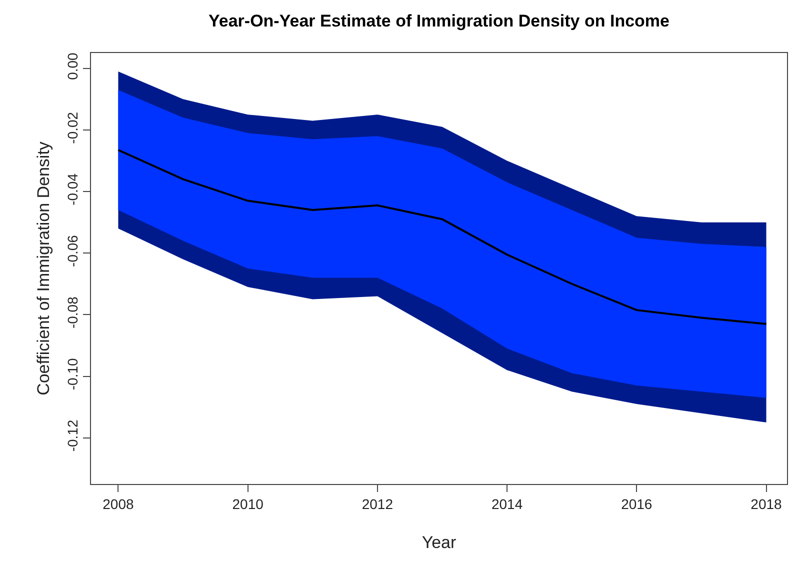  What do you see at coordinates (72, 374) in the screenshot?
I see `y-tick-label: -0.10` at bounding box center [72, 374].